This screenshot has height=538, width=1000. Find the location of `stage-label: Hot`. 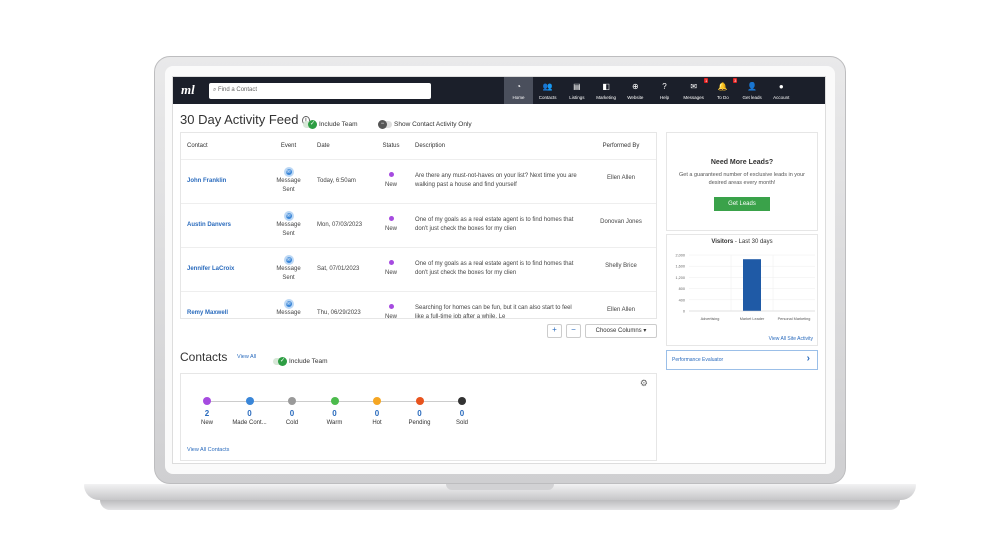

stage-label: Hot is located at coordinates (377, 423).